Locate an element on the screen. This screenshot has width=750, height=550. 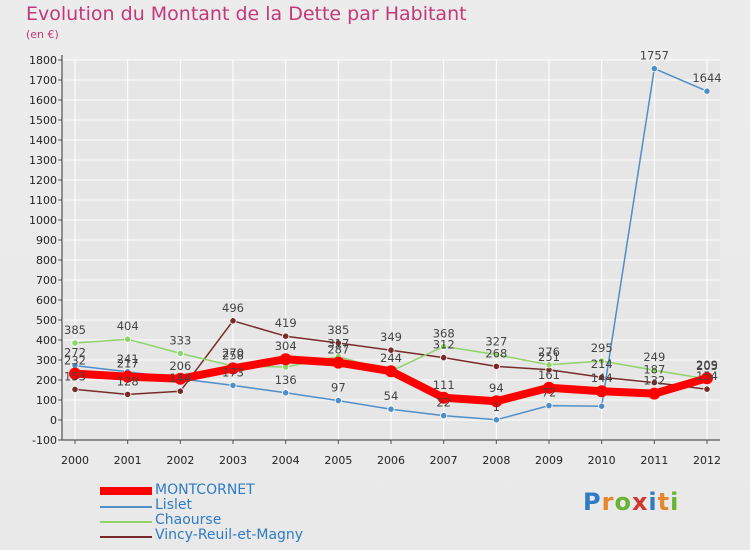
data-label: 404 is located at coordinates (128, 326).